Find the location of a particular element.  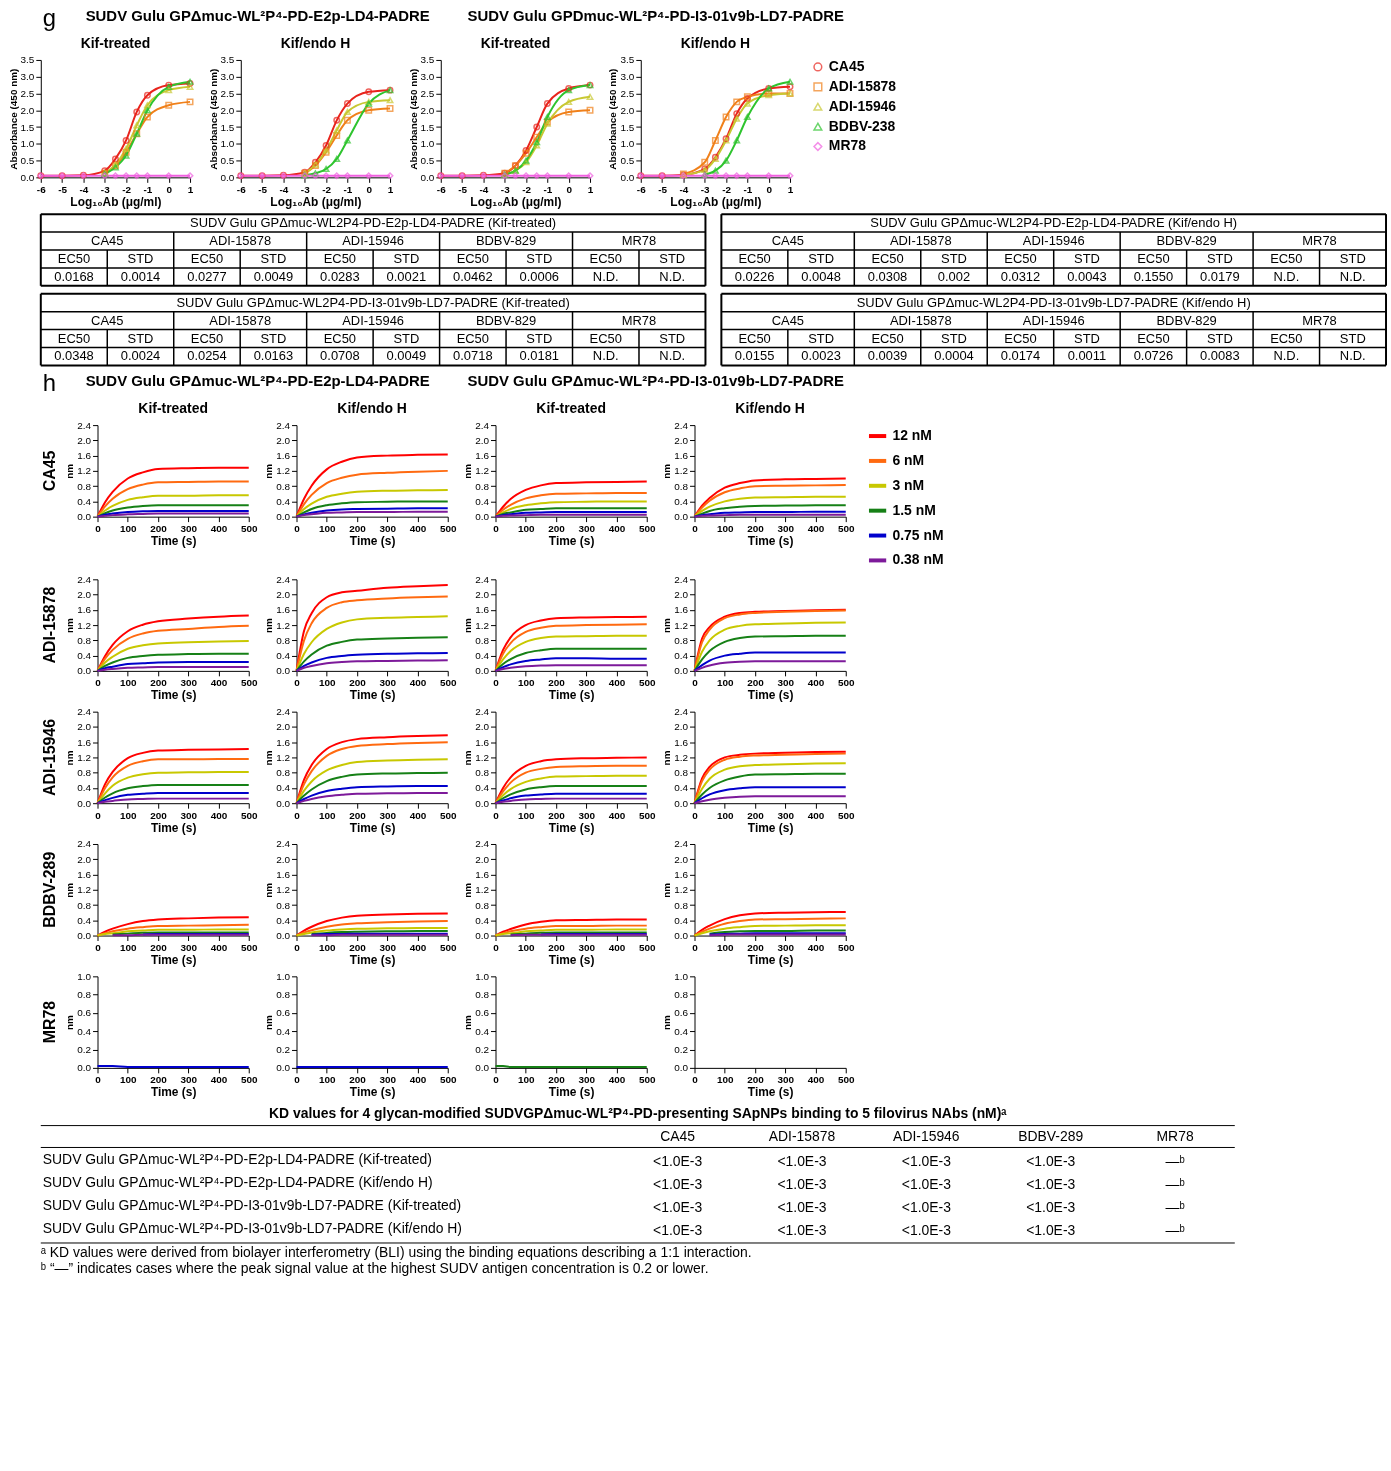

y-axis-title: Absorbance (450 nm) is located at coordinates (213, 119).